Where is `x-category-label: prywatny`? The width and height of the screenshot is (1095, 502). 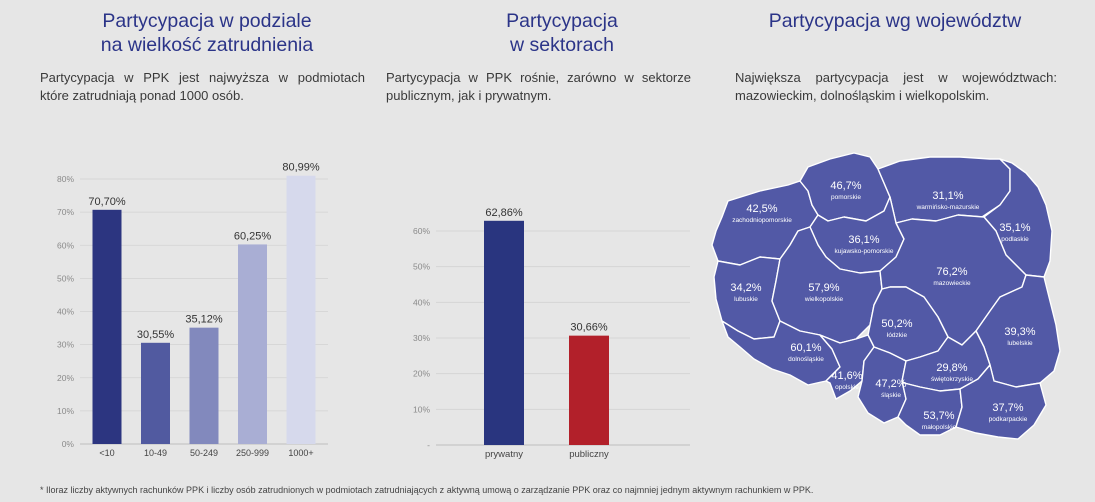
x-category-label: prywatny is located at coordinates (504, 454).